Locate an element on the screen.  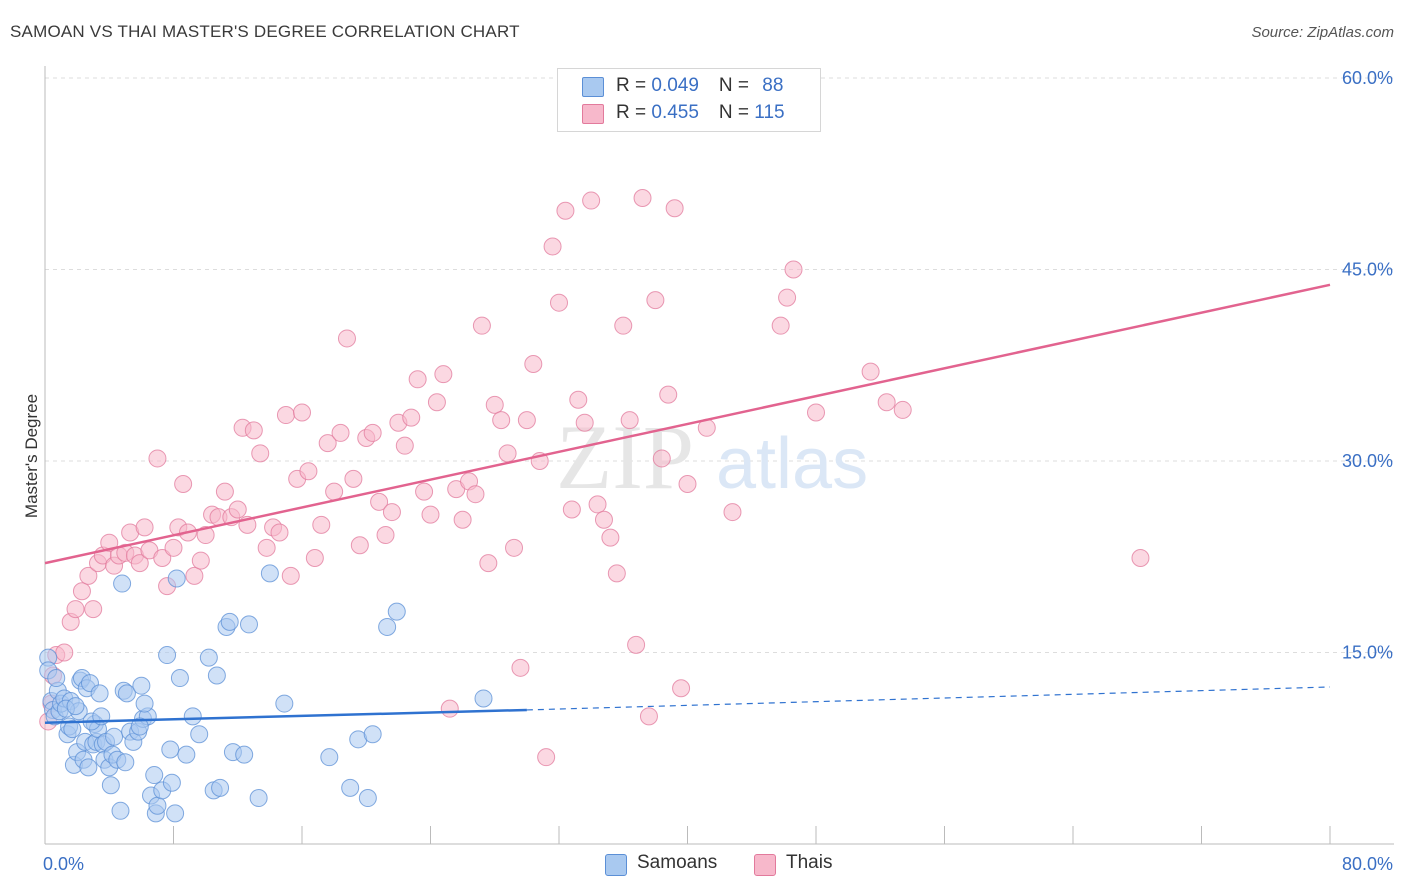
stats-legend: R = 0.049 N = 88 R = 0.455 N = 115 is located at coordinates (689, 100).